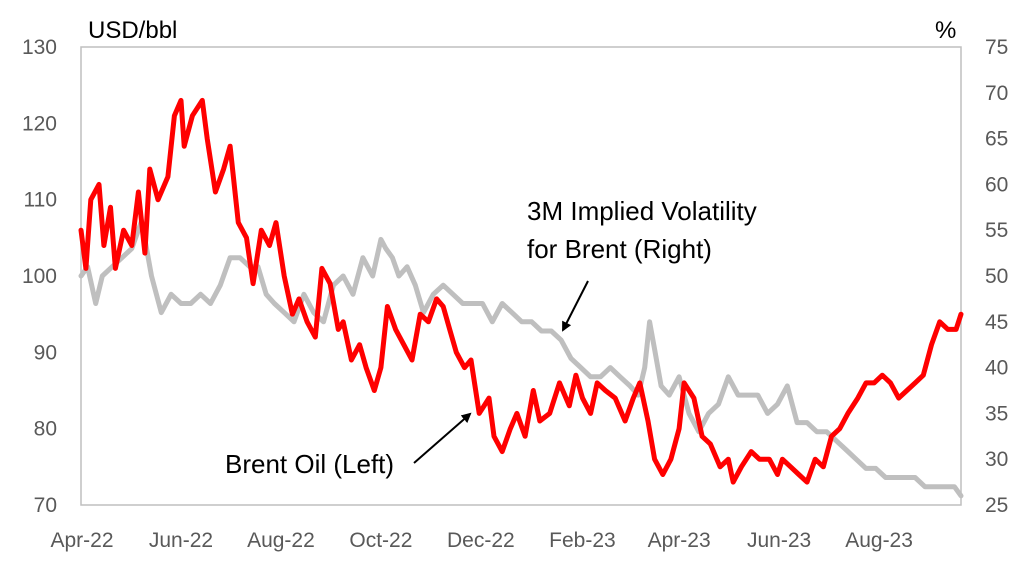 This screenshot has height=571, width=1025. What do you see at coordinates (996, 413) in the screenshot?
I see `right-tick-label: 35` at bounding box center [996, 413].